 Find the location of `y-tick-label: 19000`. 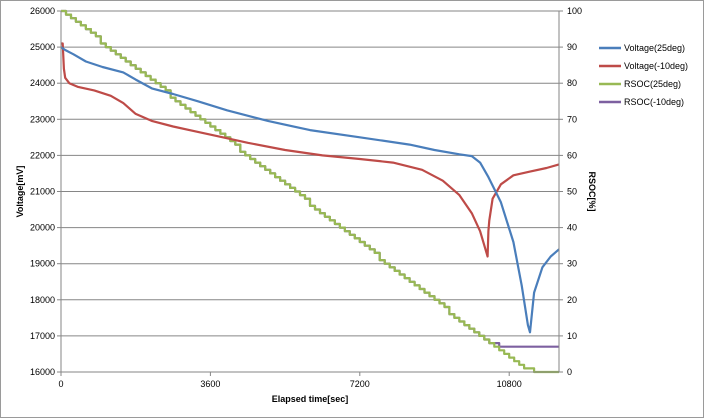

y-tick-label: 19000 is located at coordinates (42, 264).